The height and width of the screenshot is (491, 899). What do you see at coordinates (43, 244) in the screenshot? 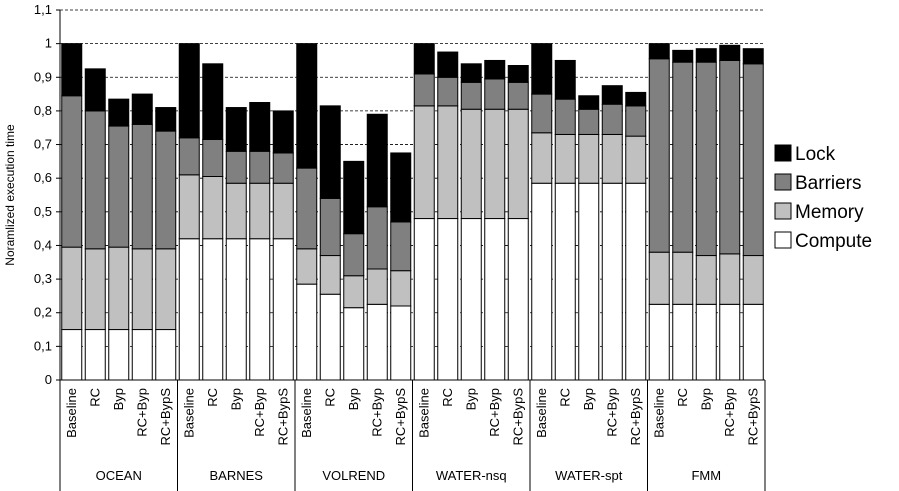
I see `y-tick-label: 0,4` at bounding box center [43, 244].